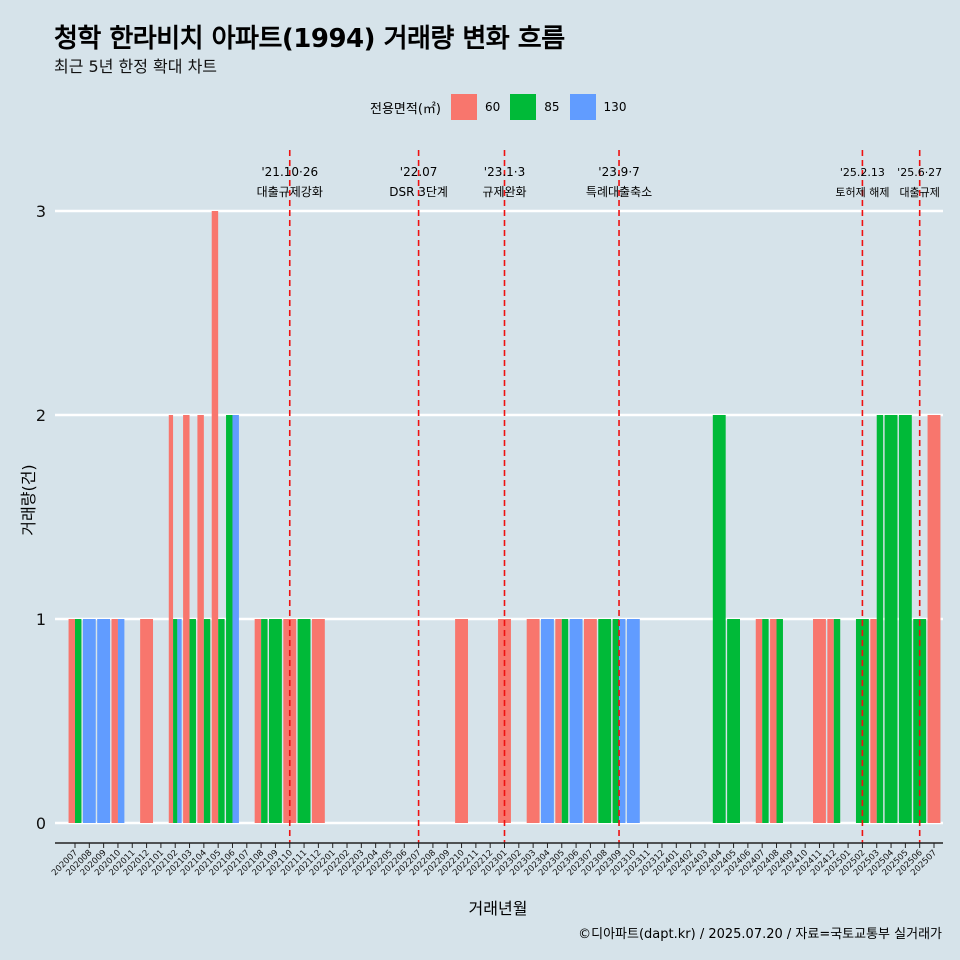 This screenshot has height=960, width=960. Describe the element at coordinates (136, 66) in the screenshot. I see `chart-subtitle: 최근 5년 한정 확대 차트` at that location.